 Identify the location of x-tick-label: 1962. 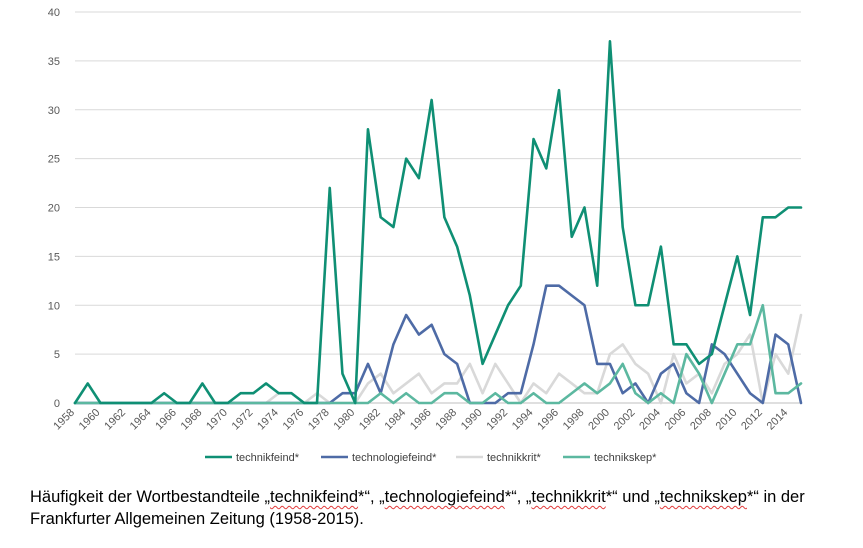
(115, 420).